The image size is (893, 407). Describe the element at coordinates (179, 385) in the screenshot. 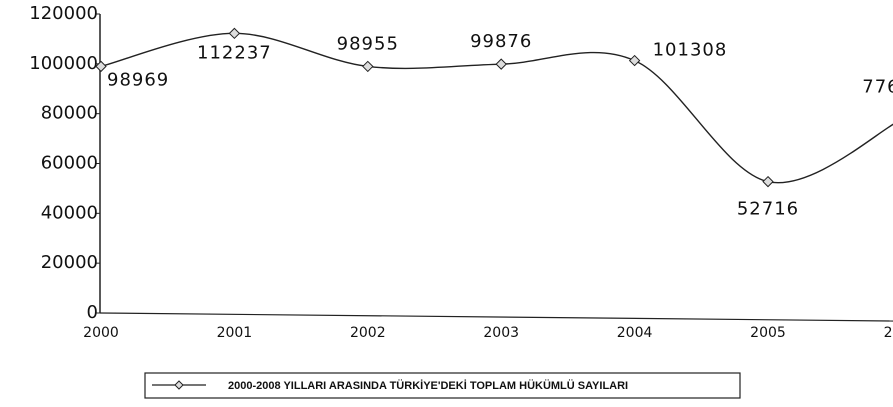

I see `legend-marker` at that location.